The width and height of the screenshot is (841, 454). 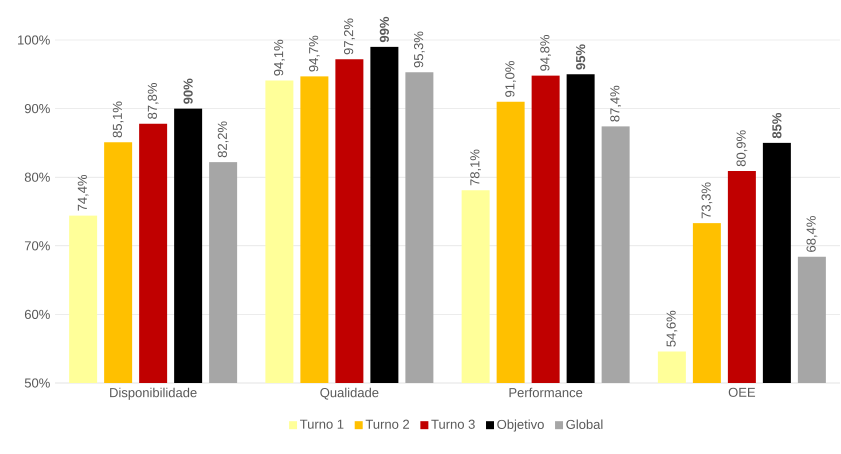 What do you see at coordinates (349, 36) in the screenshot?
I see `data-label: 97,2%` at bounding box center [349, 36].